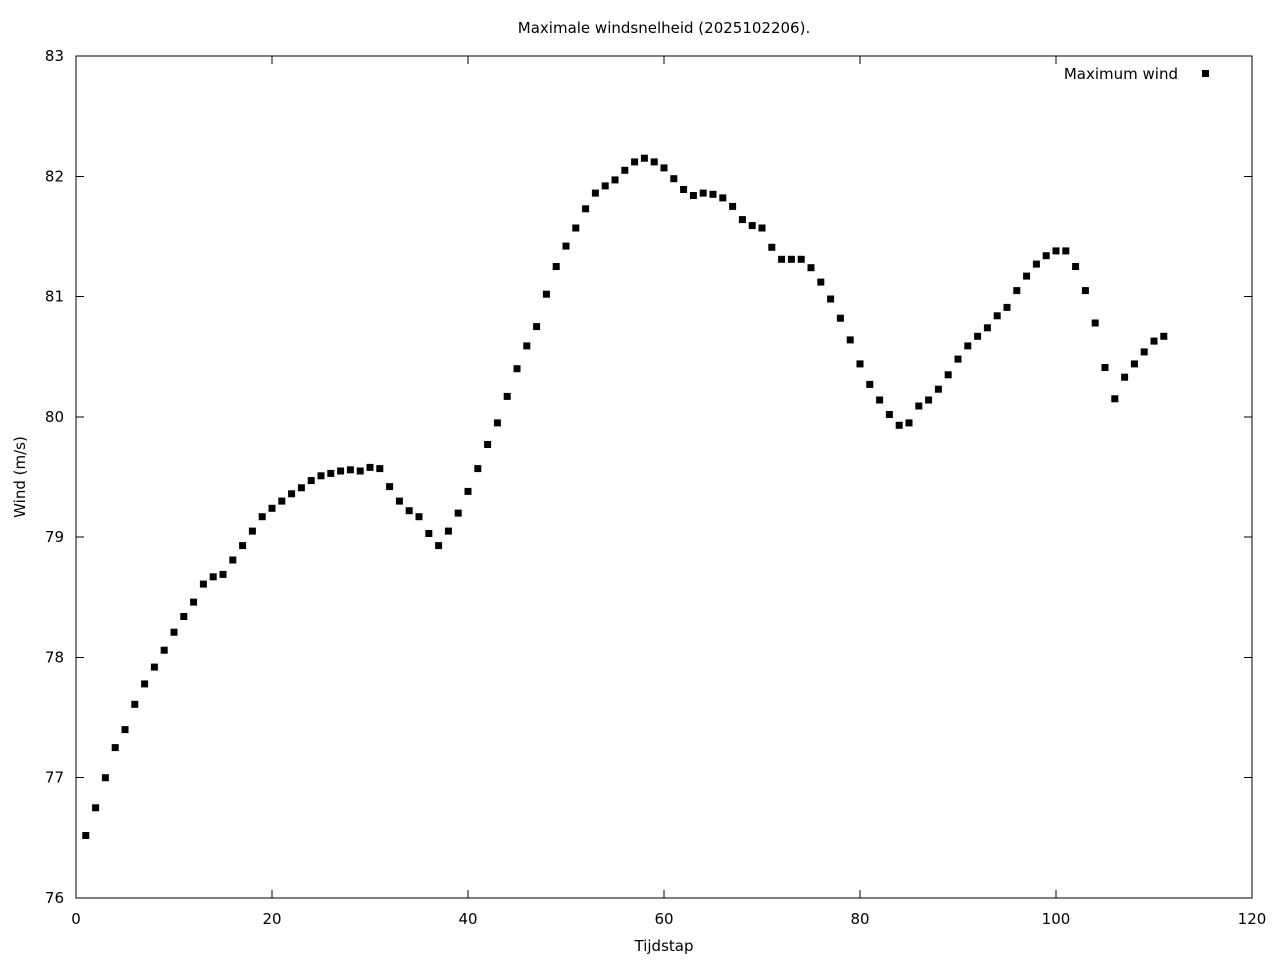  What do you see at coordinates (54, 778) in the screenshot?
I see `y-tick-label: 77` at bounding box center [54, 778].